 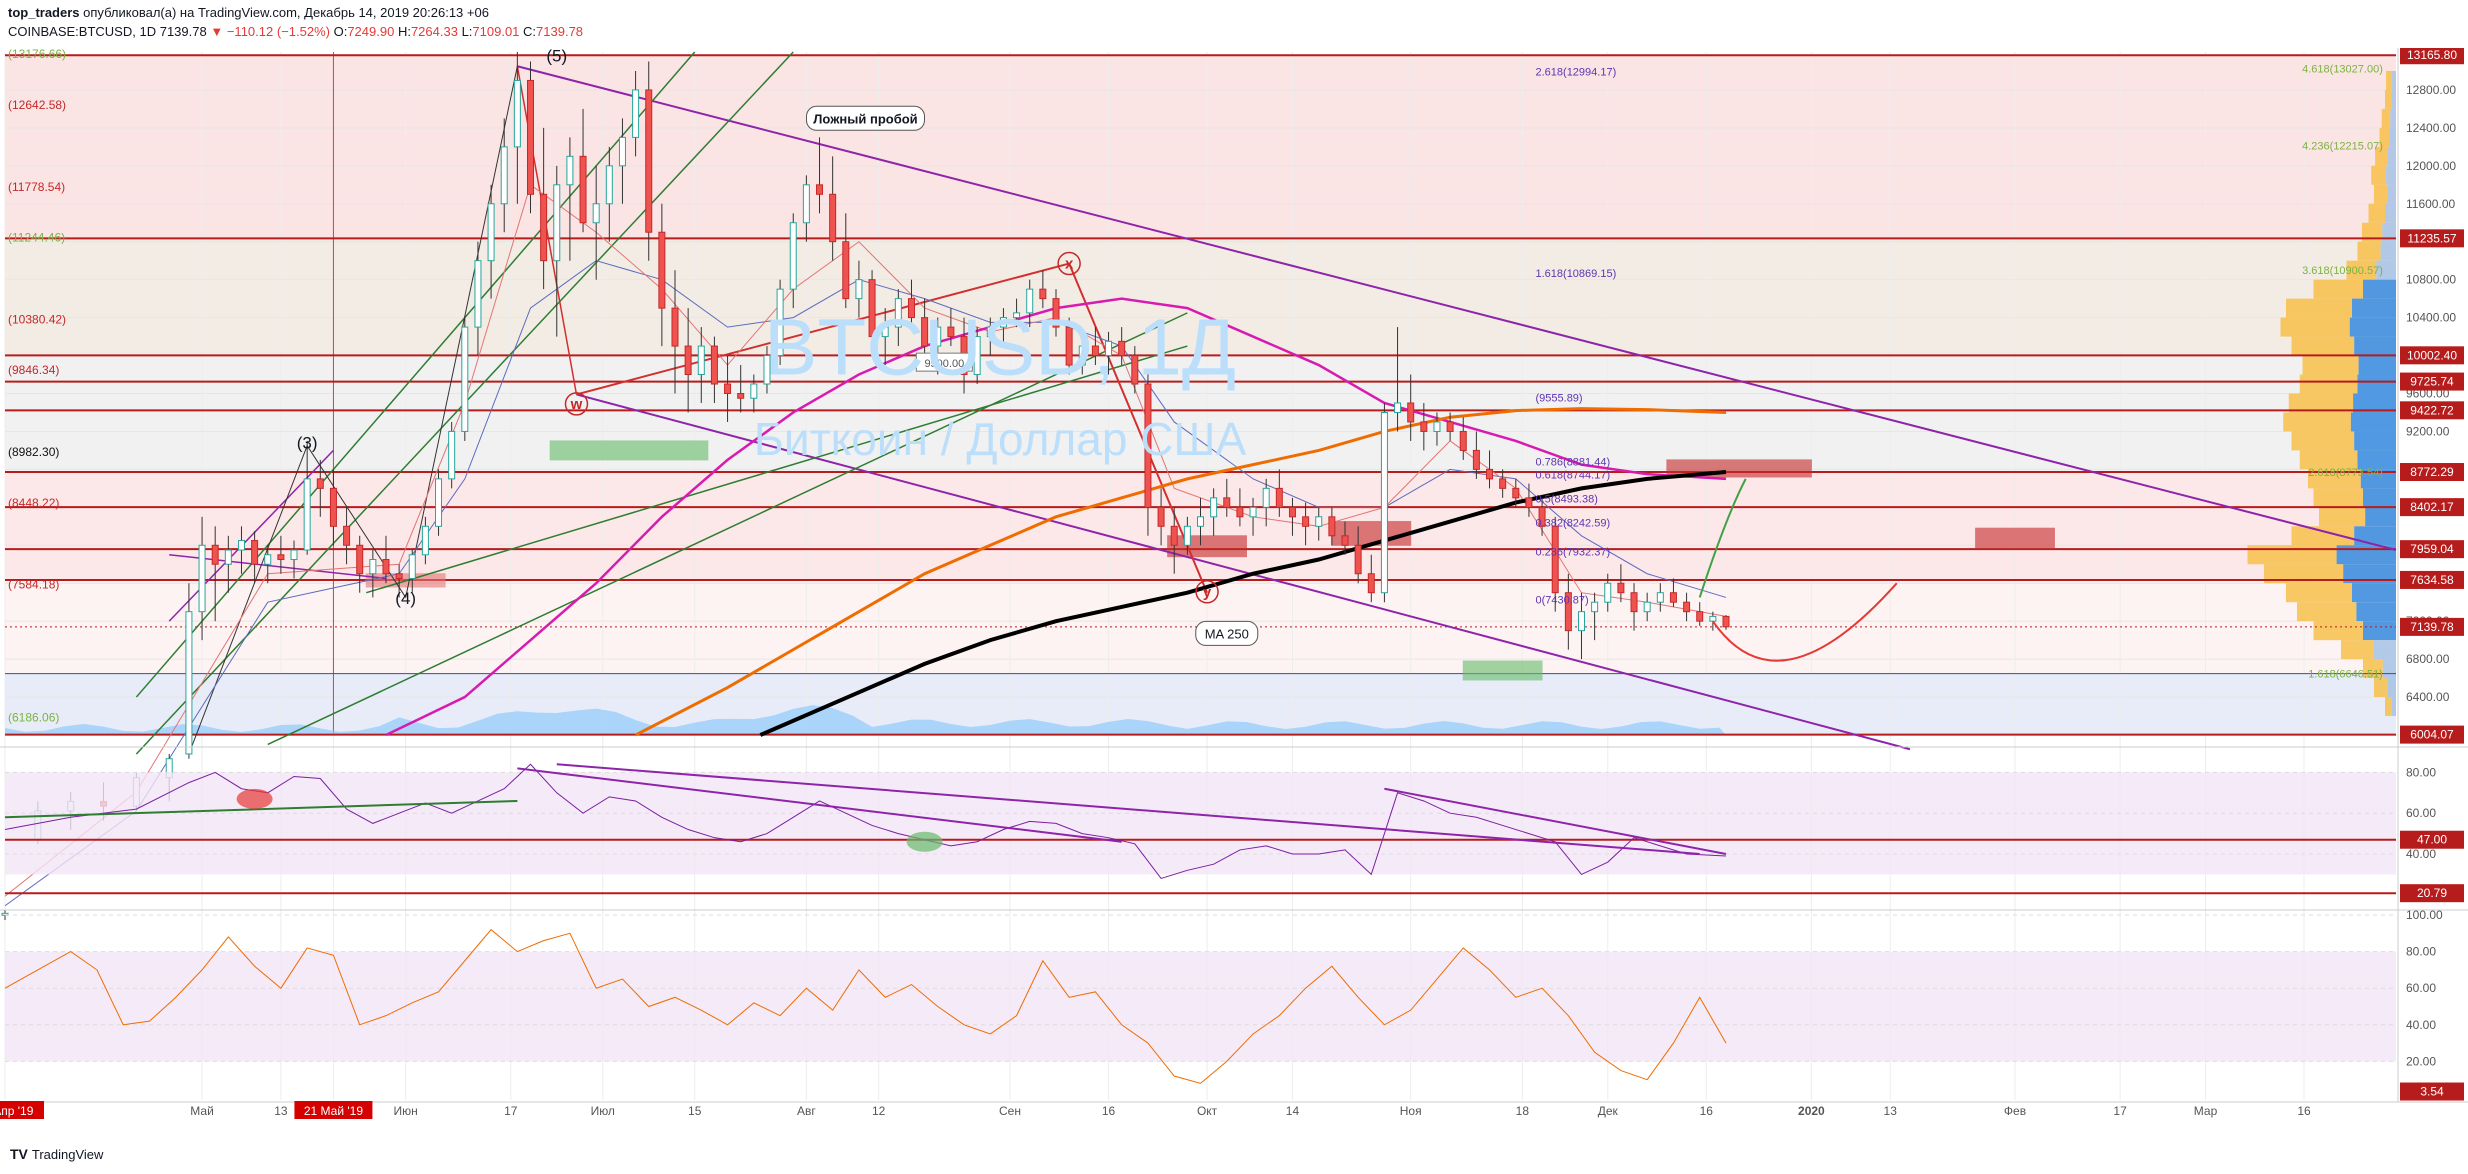 I want to click on price-tick-label: 10800.00, so click(x=2431, y=280).